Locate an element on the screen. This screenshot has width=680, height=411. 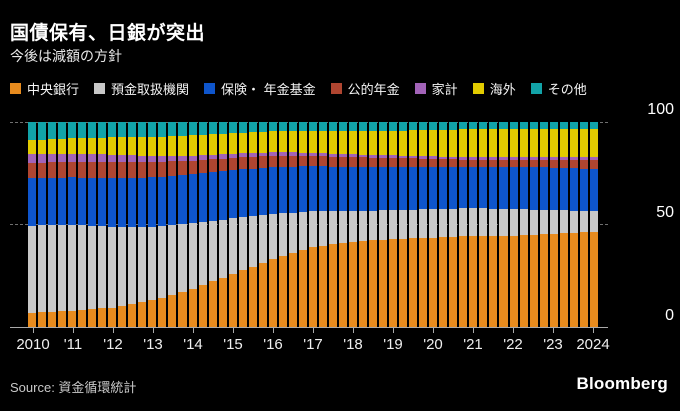
stacked-bar-2019-q4 is located at coordinates (423, 224).